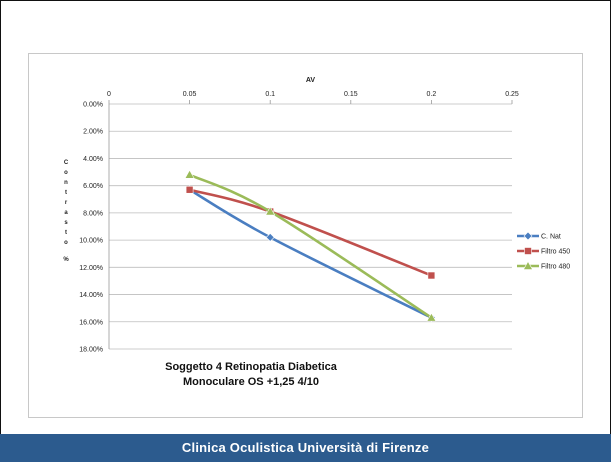 Image resolution: width=611 pixels, height=462 pixels. Describe the element at coordinates (251, 367) in the screenshot. I see `chart-title-line: Soggetto 4 Retinopatia Diabetica` at that location.